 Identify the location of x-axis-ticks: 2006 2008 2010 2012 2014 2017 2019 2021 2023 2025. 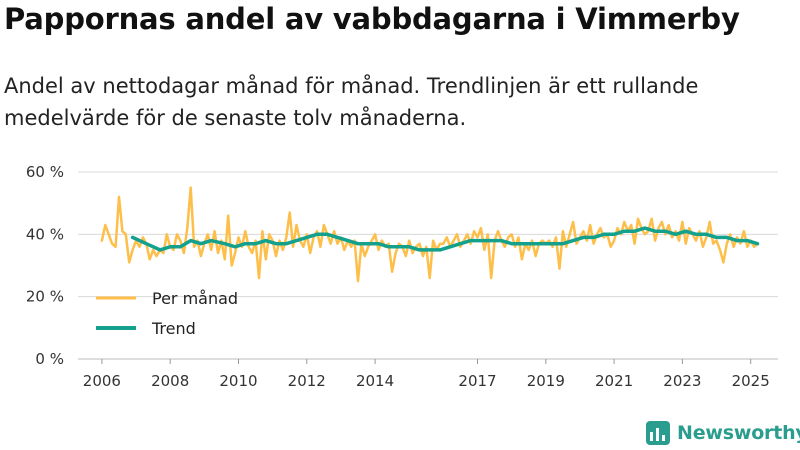
(426, 374).